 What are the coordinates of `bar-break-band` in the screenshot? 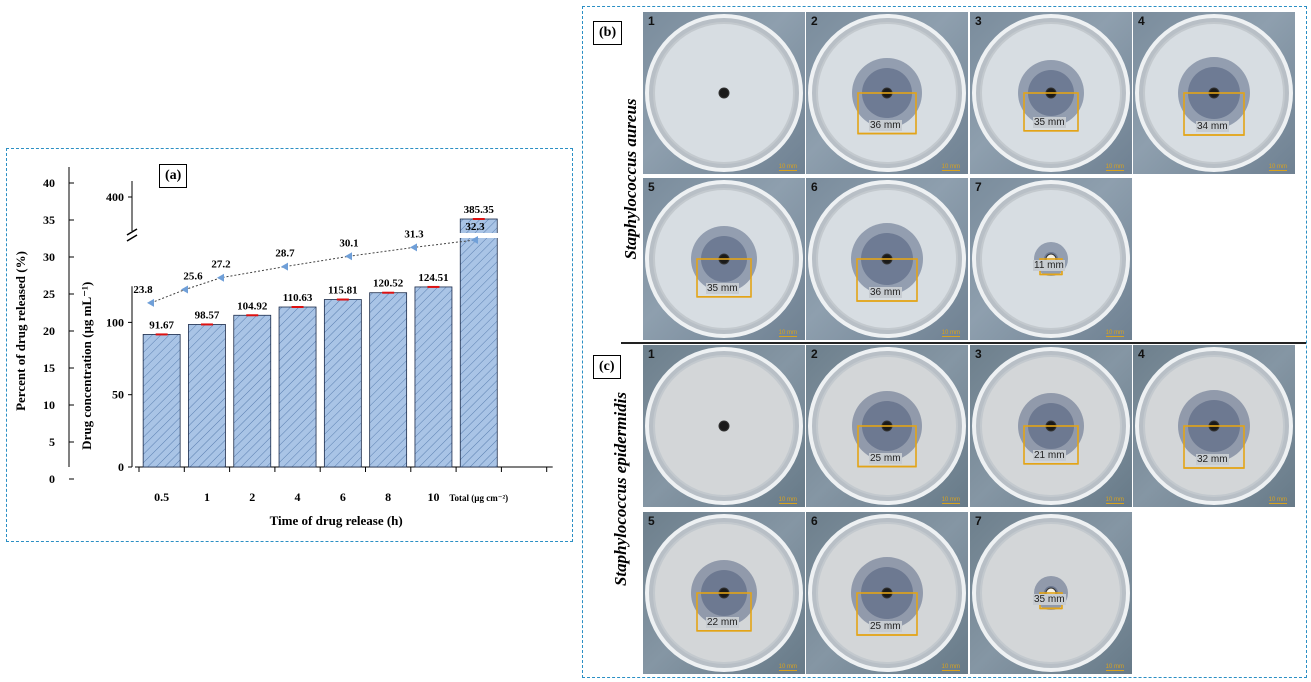 It's located at (479, 235).